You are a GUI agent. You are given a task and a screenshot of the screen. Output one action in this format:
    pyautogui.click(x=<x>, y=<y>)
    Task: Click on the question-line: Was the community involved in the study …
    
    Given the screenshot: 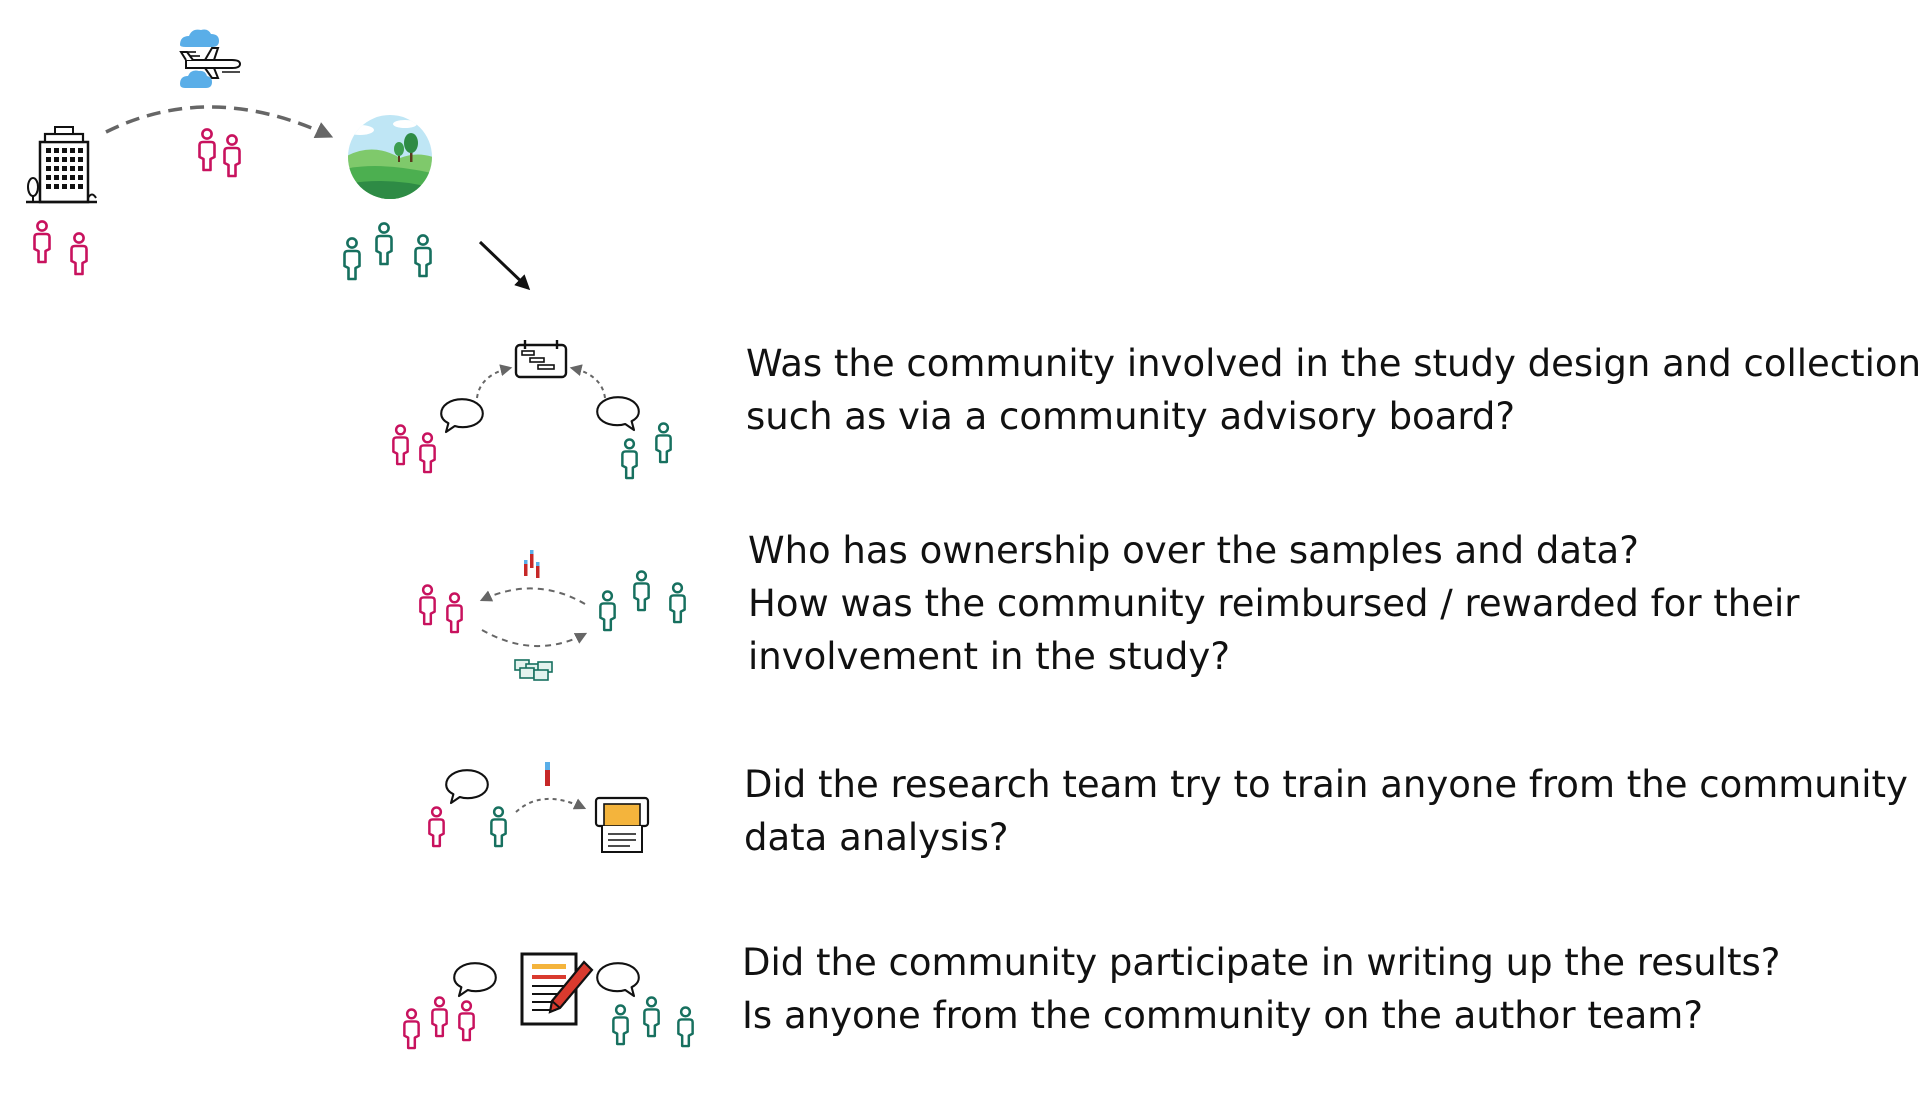 What is the action you would take?
    pyautogui.click(x=1333, y=363)
    